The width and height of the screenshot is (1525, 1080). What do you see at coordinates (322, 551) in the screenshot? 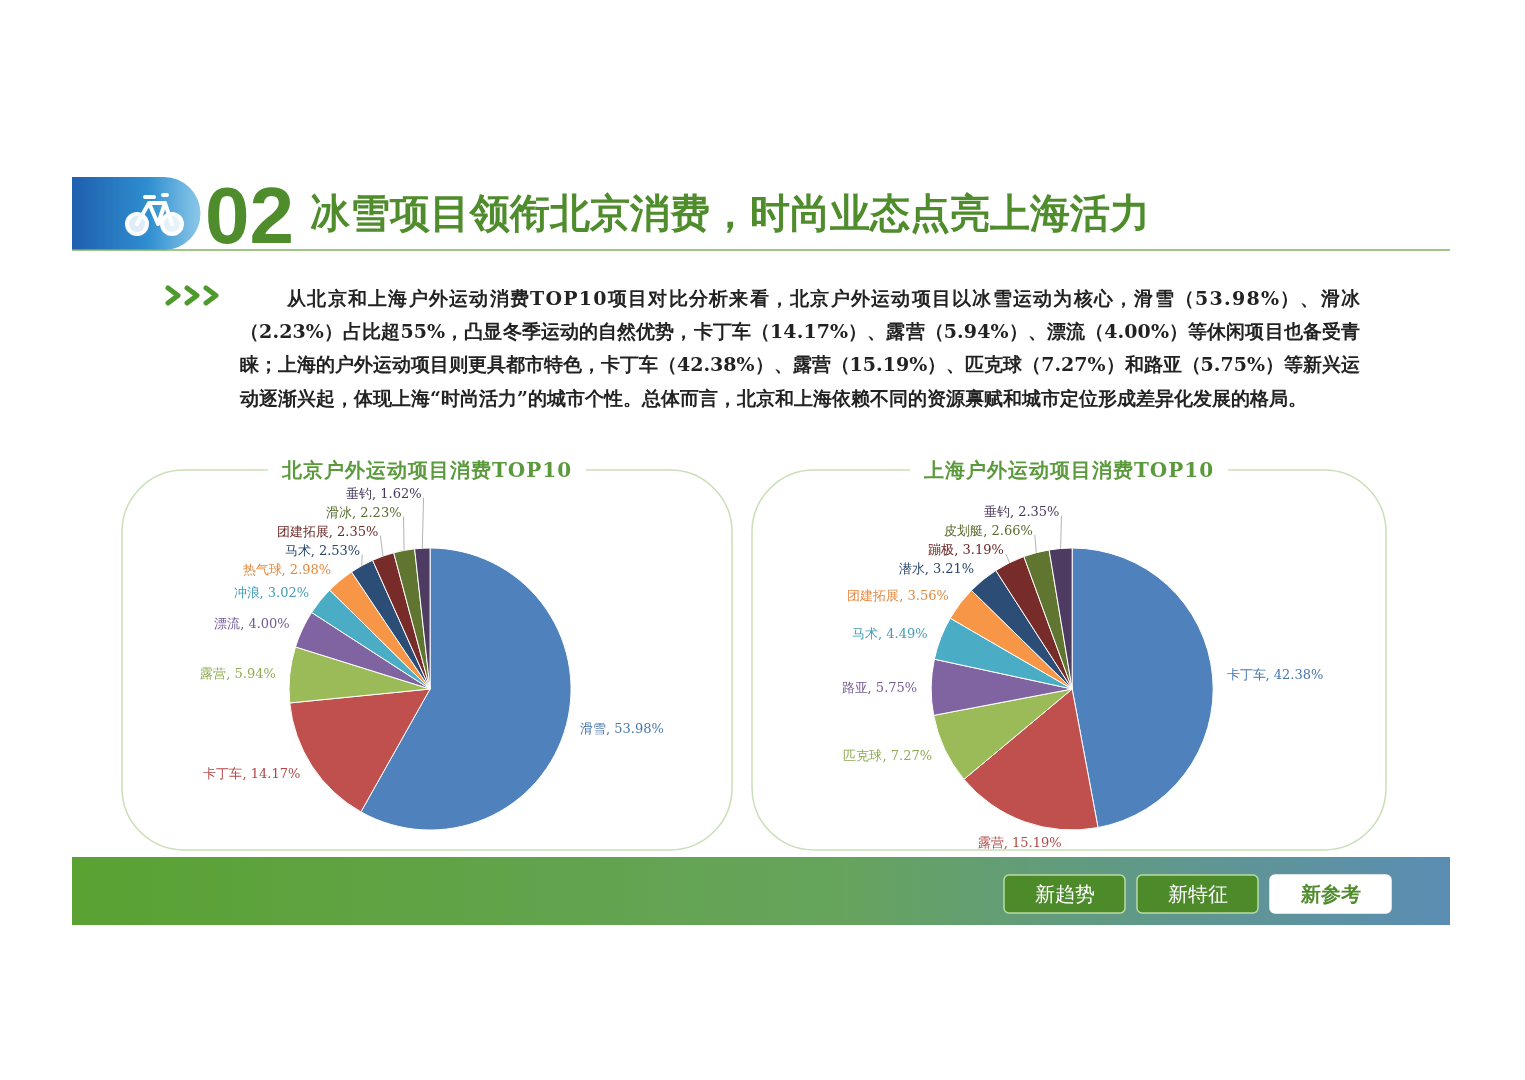
I see `slice-label: 马术, 2.53%` at bounding box center [322, 551].